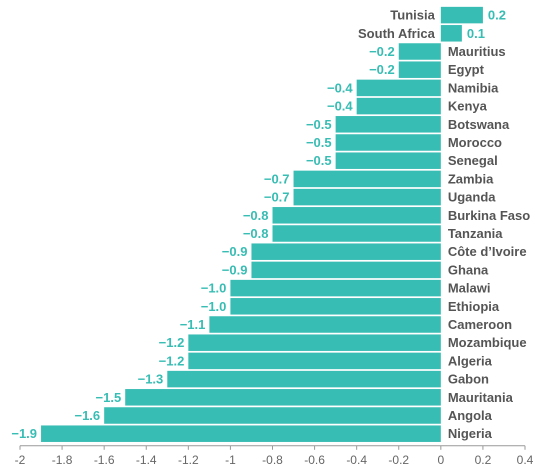 The image size is (547, 472). What do you see at coordinates (151, 379) in the screenshot?
I see `value-label: −1.3` at bounding box center [151, 379].